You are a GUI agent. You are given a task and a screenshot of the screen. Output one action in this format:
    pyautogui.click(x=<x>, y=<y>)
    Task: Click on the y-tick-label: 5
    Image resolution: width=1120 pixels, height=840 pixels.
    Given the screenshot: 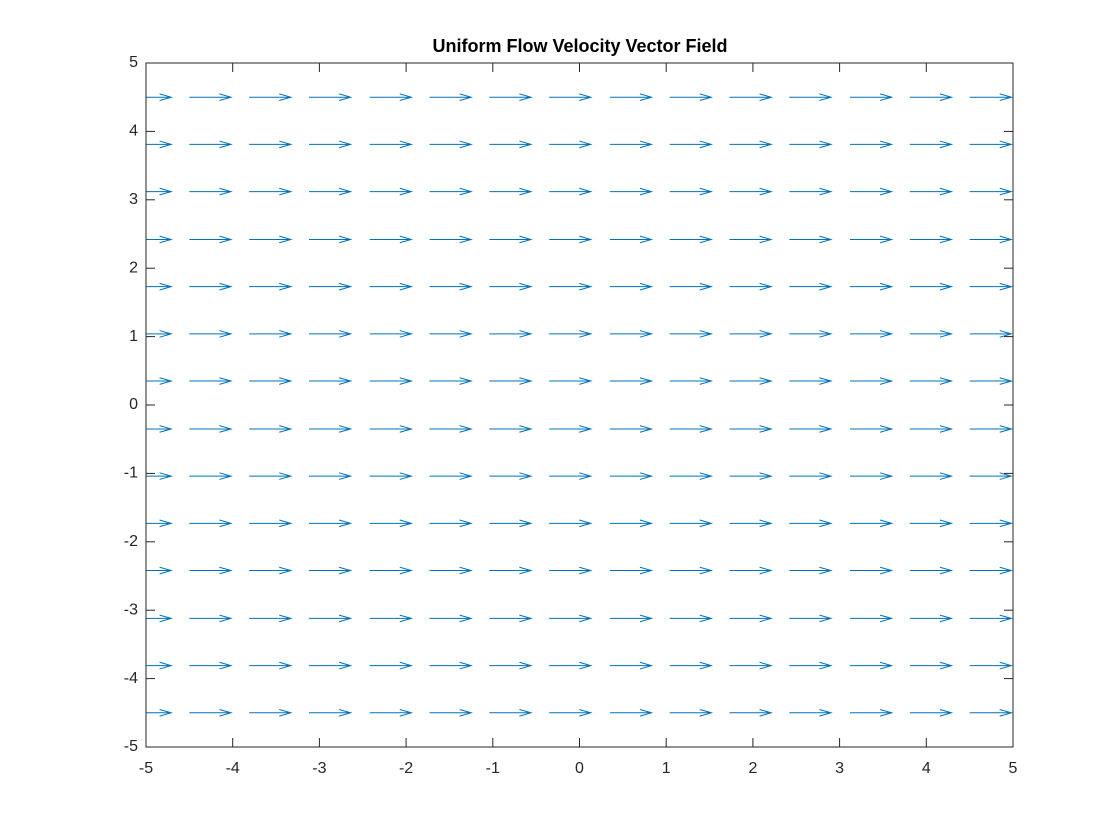 What is the action you would take?
    pyautogui.click(x=133, y=62)
    